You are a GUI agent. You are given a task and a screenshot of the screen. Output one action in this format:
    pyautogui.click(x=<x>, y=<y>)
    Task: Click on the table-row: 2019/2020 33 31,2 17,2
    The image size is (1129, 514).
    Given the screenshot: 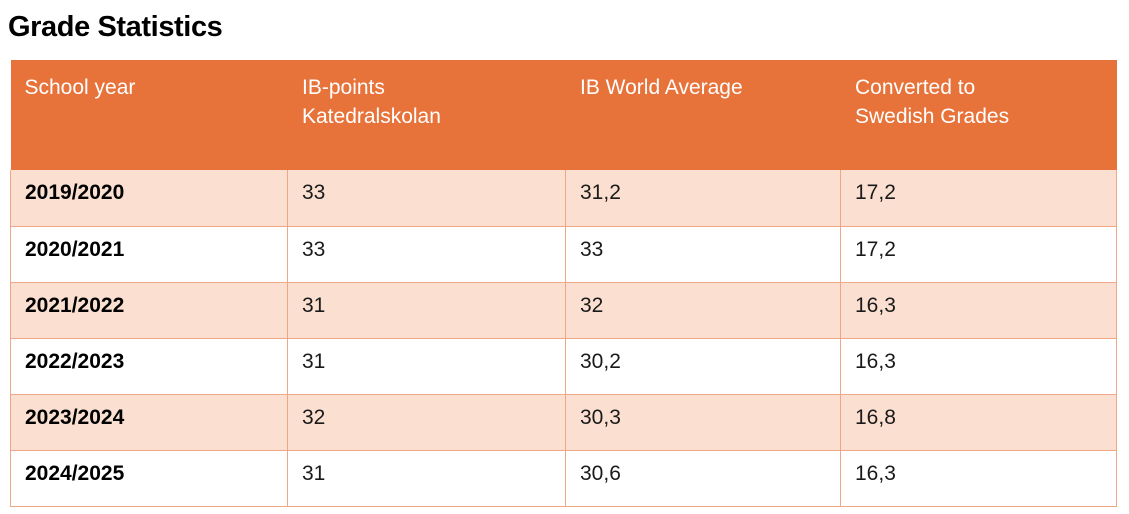 What is the action you would take?
    pyautogui.click(x=563, y=198)
    